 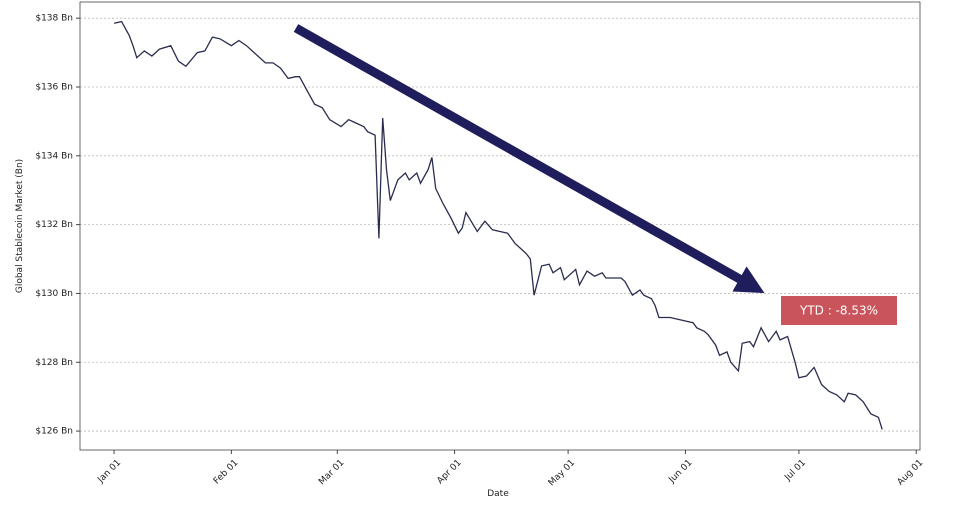 I want to click on annotation-box, so click(x=839, y=310).